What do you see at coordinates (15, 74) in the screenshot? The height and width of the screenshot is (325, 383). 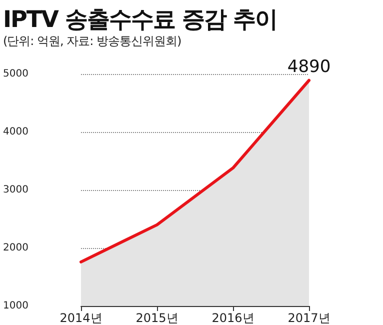 I see `y-tick-label: 5000` at bounding box center [15, 74].